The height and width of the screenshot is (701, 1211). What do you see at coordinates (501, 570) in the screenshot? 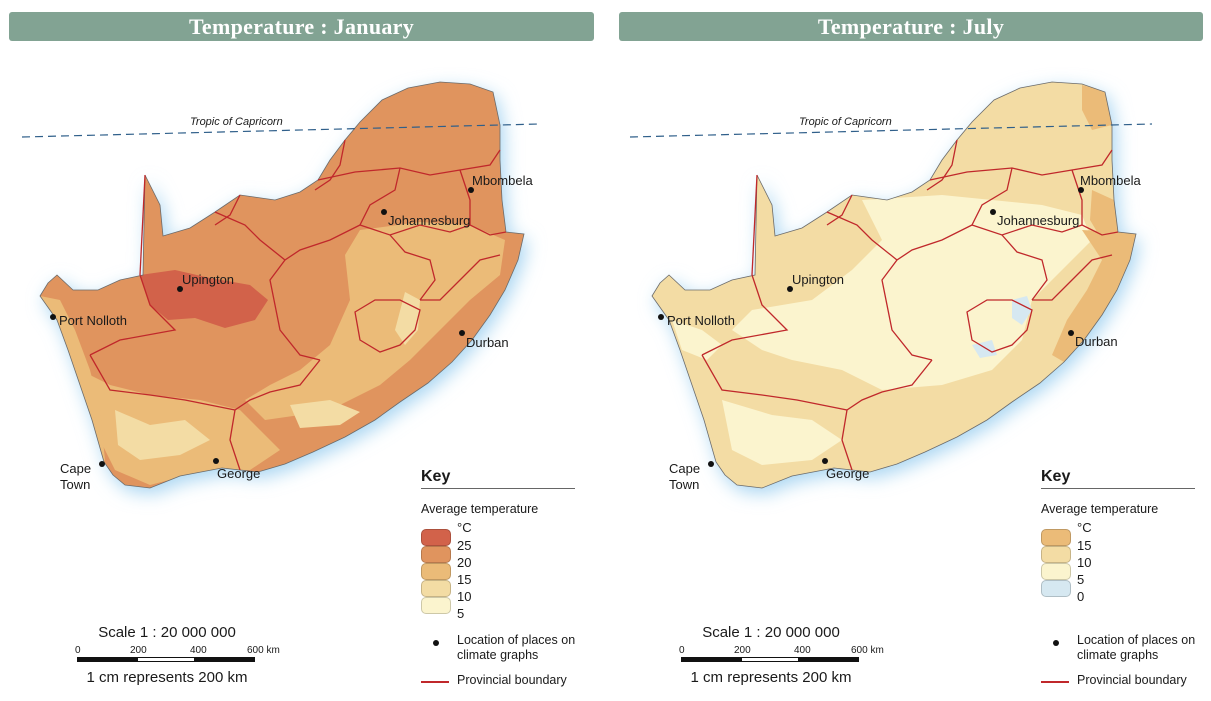
I see `key-swatches: °C 25 20 15 10 5` at bounding box center [501, 570].